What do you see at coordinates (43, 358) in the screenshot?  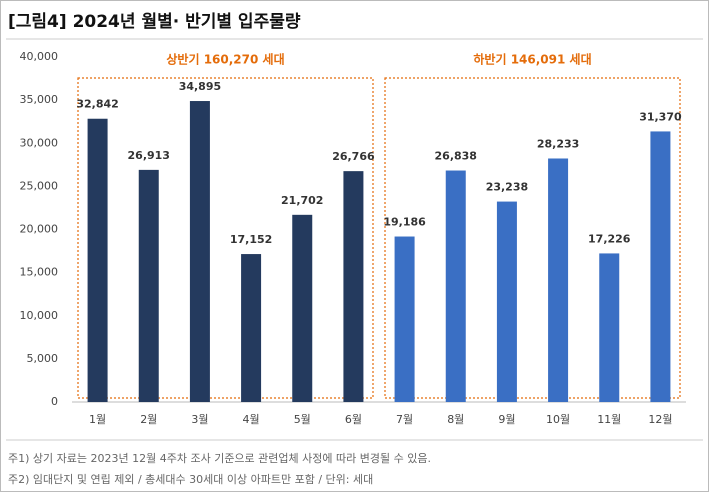 I see `y-tick-label: 5,000` at bounding box center [43, 358].